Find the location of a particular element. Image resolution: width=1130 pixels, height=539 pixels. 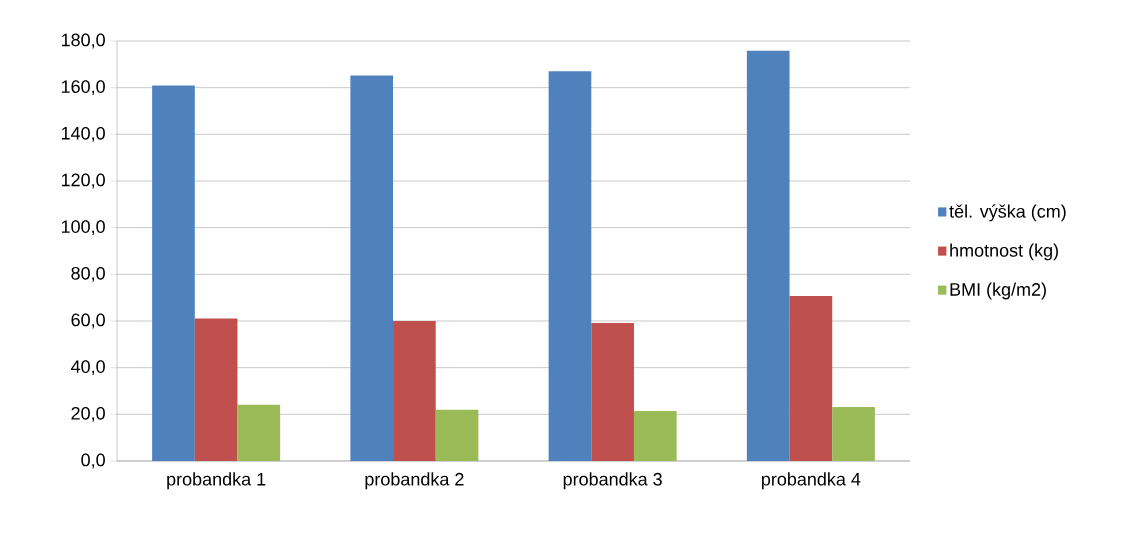

y-tick-label: 160,0 is located at coordinates (83, 88).